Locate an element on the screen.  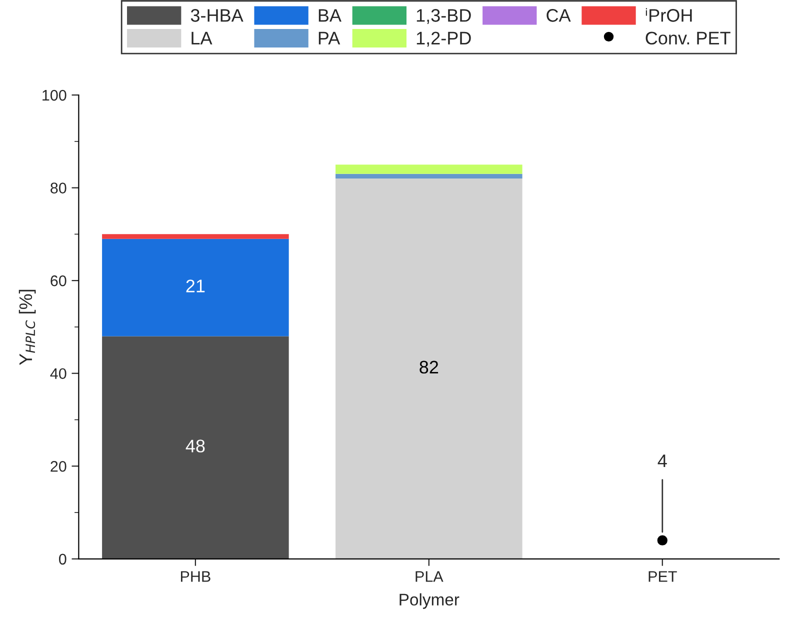
x-tick-label: PET is located at coordinates (662, 576).